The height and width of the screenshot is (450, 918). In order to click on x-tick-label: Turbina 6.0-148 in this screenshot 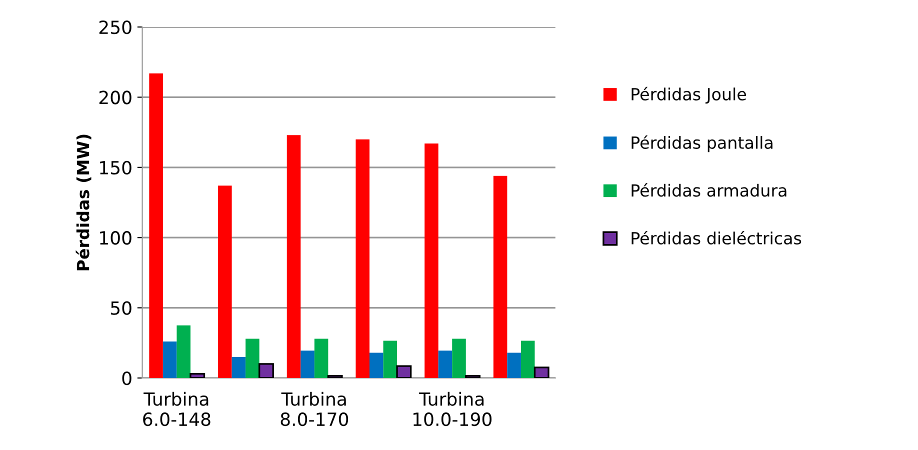, I will do `click(176, 409)`.